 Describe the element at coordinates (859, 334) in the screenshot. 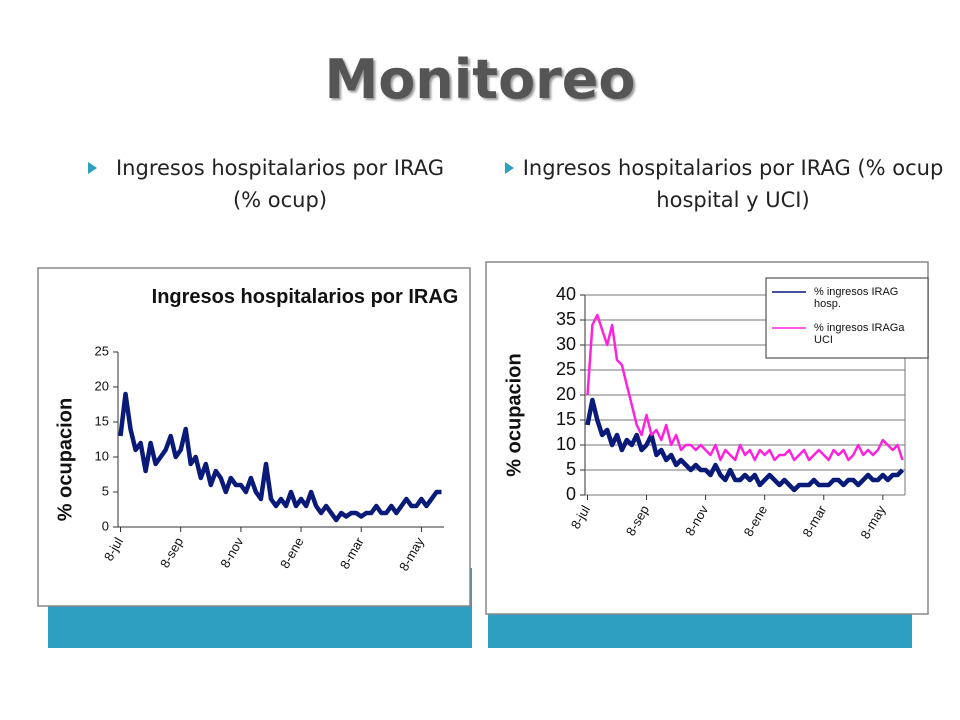

I see `legend-label: % ingresos IRAGa UCI` at that location.